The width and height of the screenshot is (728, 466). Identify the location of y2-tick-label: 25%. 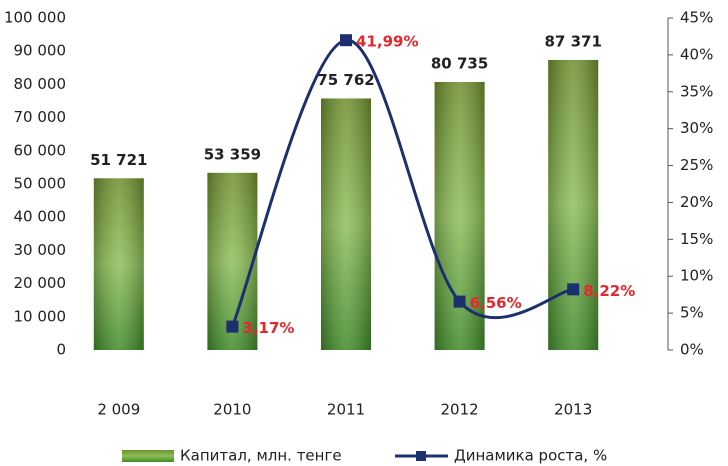
(696, 165).